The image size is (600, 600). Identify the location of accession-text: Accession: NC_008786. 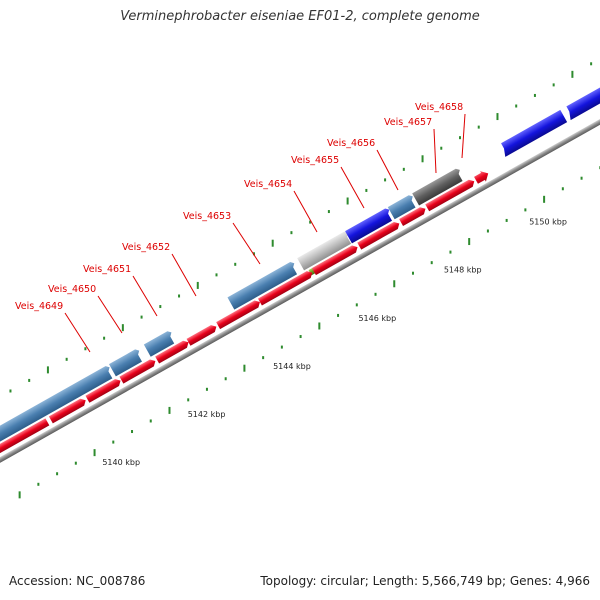
(77, 581).